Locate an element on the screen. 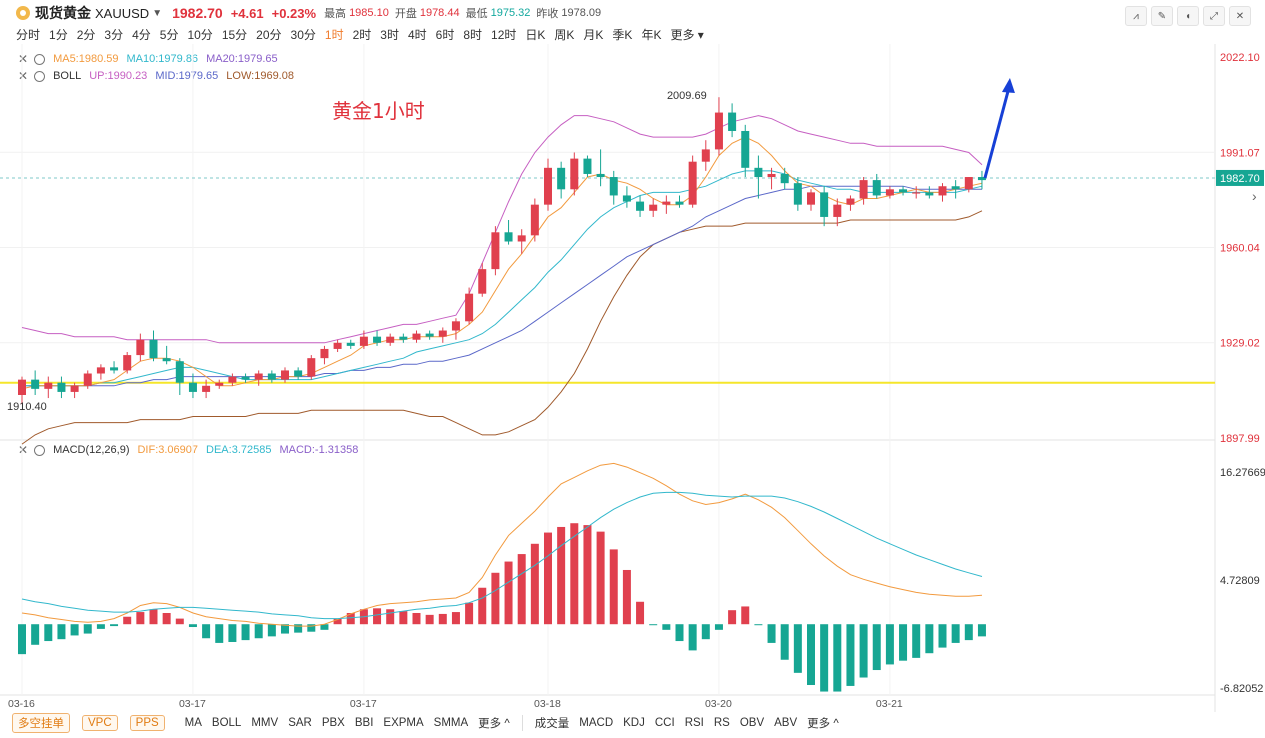  timeframe-4: 4分 is located at coordinates (141, 35).